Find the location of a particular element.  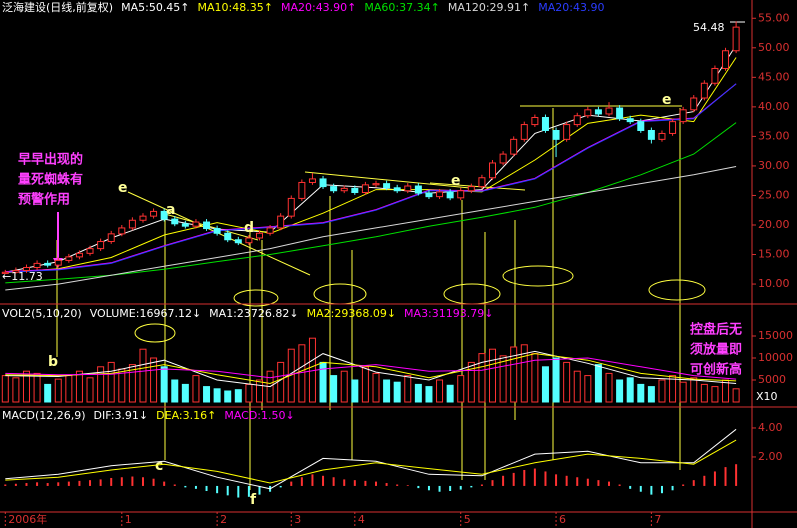

legend-entry: MA2:29368.09↓ is located at coordinates (351, 313).